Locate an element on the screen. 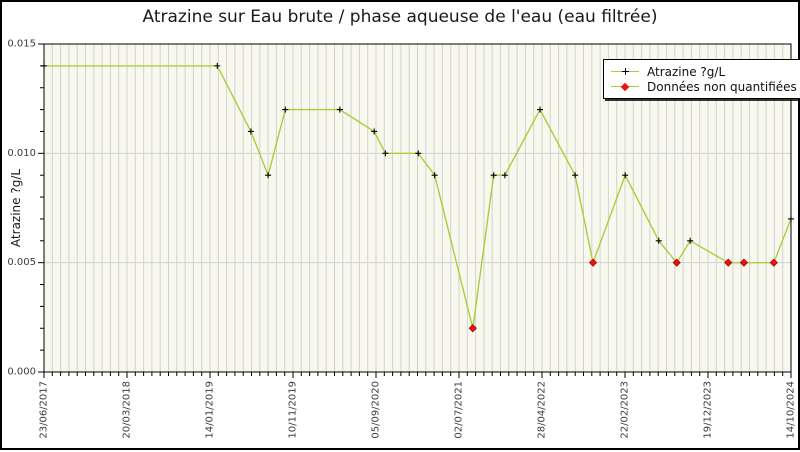  y-tick-label: 0.010 is located at coordinates (21, 153).